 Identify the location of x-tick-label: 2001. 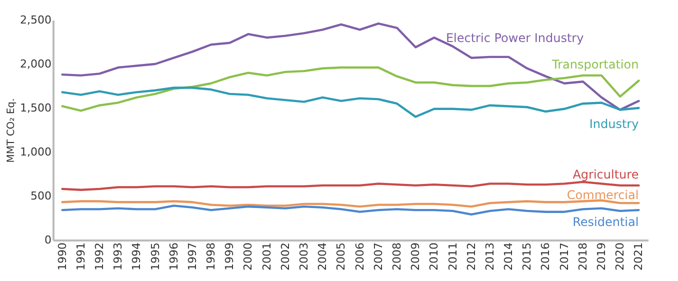
(267, 256).